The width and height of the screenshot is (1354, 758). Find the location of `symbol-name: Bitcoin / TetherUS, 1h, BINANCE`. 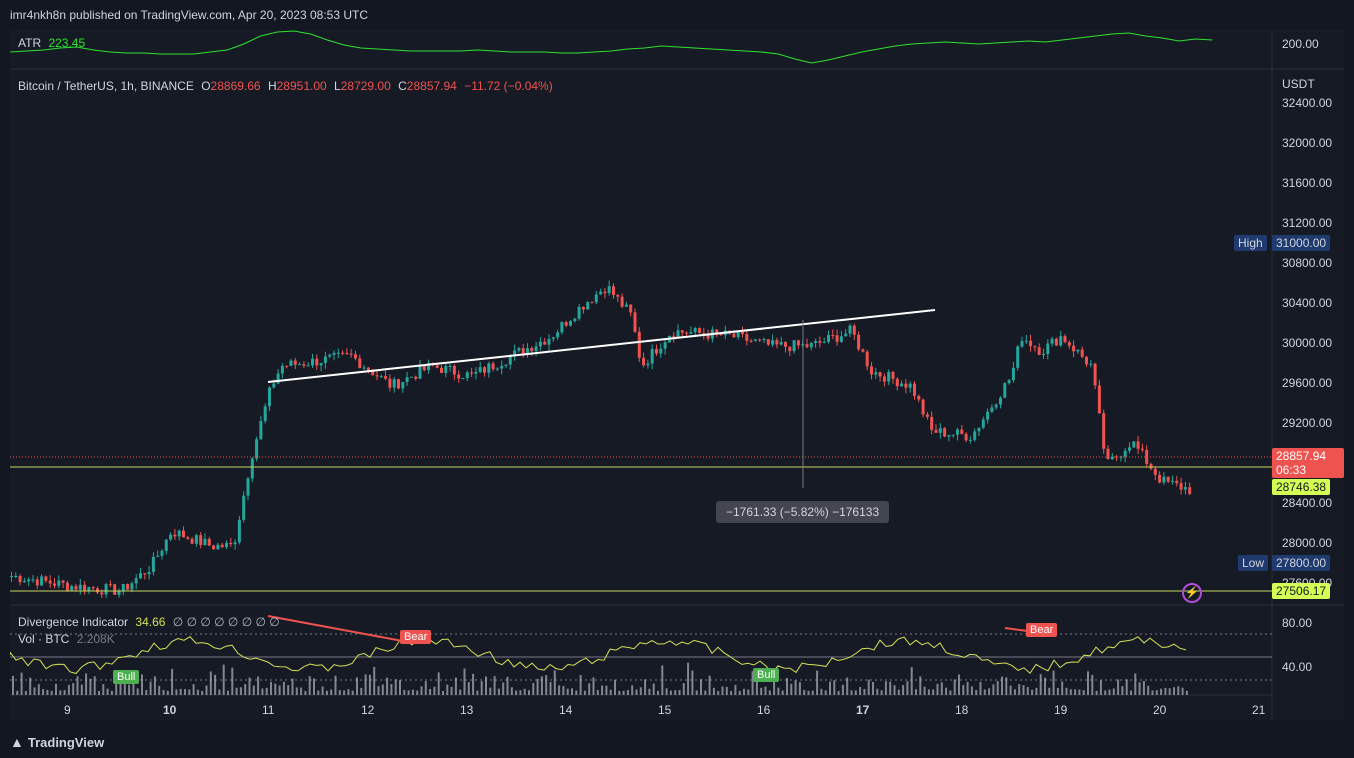

symbol-name: Bitcoin / TetherUS, 1h, BINANCE is located at coordinates (106, 86).